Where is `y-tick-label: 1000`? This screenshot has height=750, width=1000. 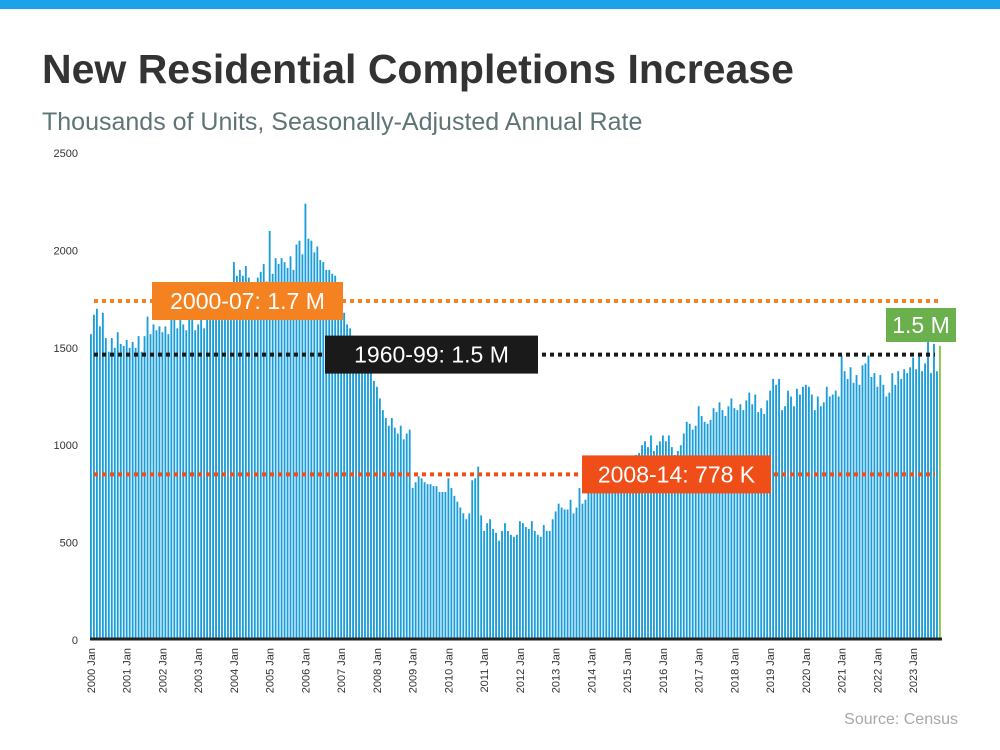
y-tick-label: 1000 is located at coordinates (66, 446).